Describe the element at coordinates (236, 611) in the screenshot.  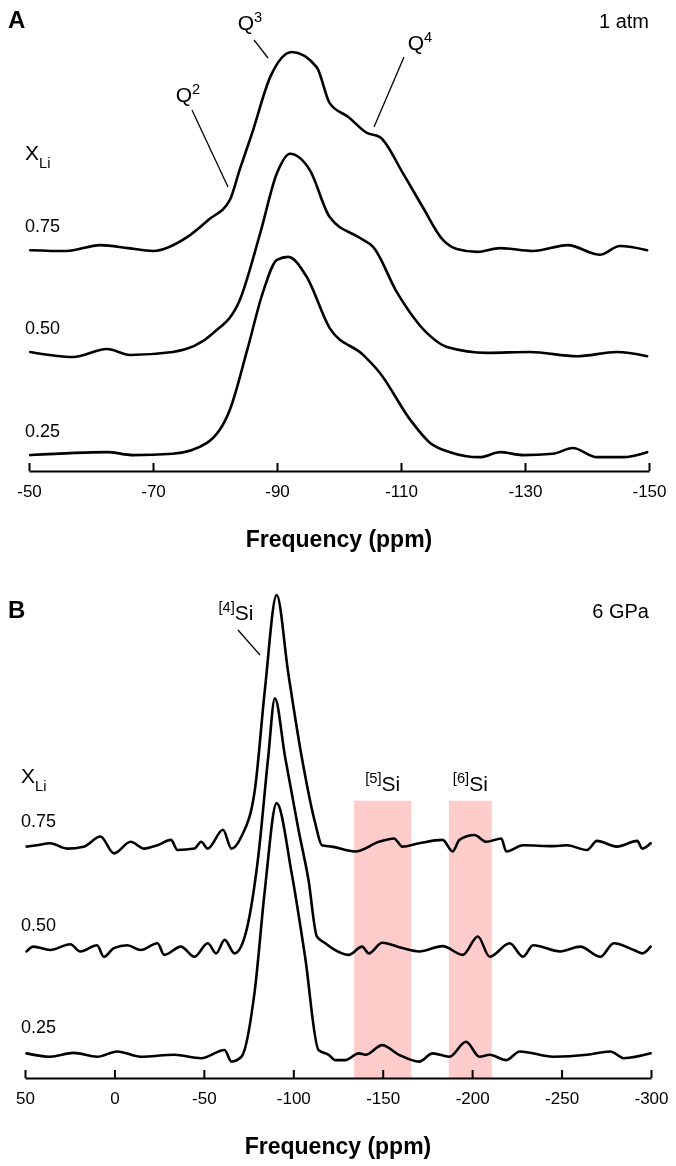
I see `annotation: $^{[4]}$Si` at that location.